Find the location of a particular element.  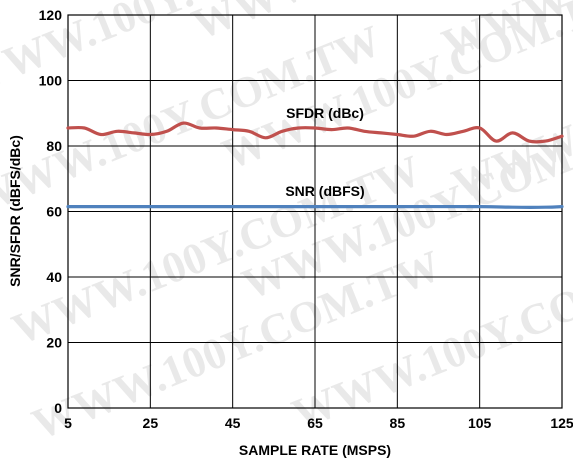

series-labels: SFDR (dBc) SNR (dBFS) is located at coordinates (324, 152).